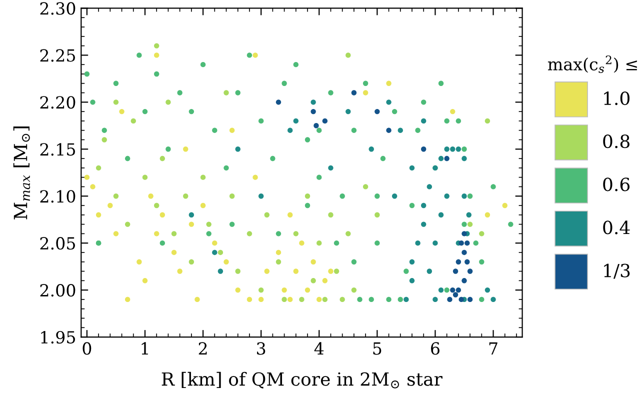 The width and height of the screenshot is (644, 411). I want to click on x-tick-label: 7, so click(493, 348).